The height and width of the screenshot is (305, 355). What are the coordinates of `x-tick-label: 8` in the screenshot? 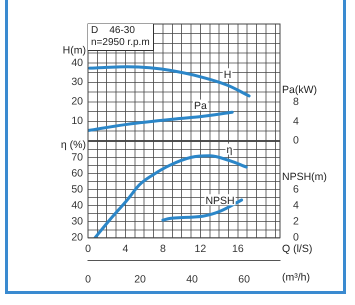 It's located at (163, 248).